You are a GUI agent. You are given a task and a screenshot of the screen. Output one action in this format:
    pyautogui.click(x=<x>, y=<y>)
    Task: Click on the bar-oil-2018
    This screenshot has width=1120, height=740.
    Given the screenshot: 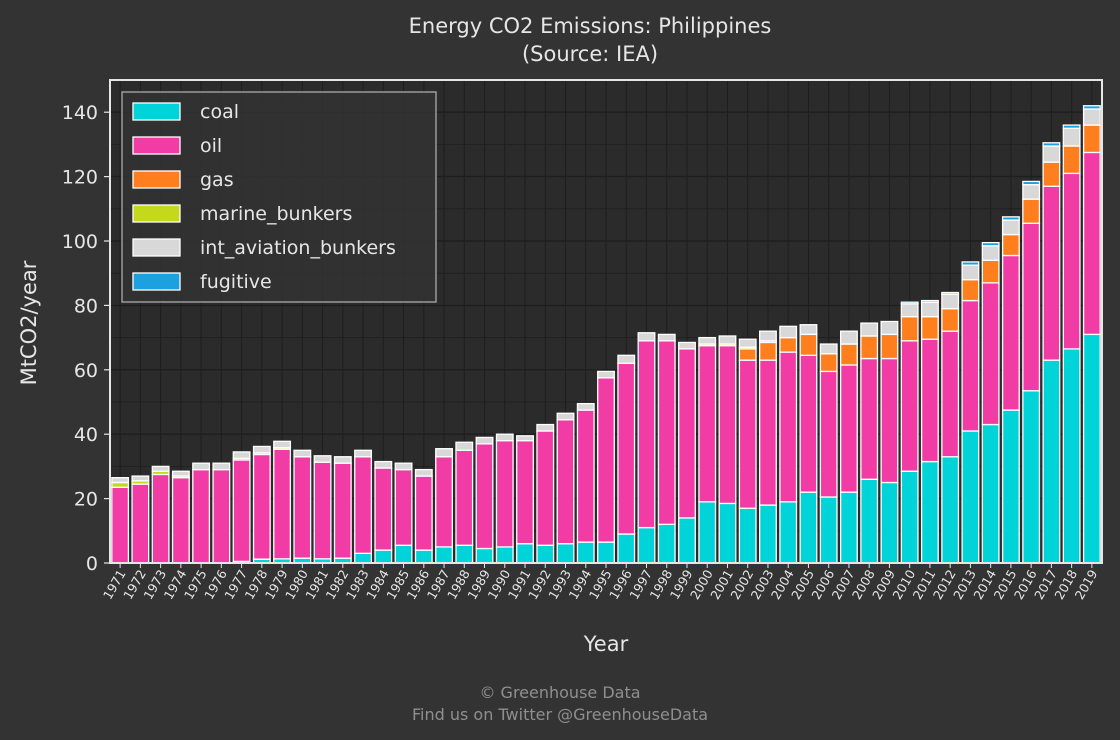 What is the action you would take?
    pyautogui.click(x=1071, y=261)
    